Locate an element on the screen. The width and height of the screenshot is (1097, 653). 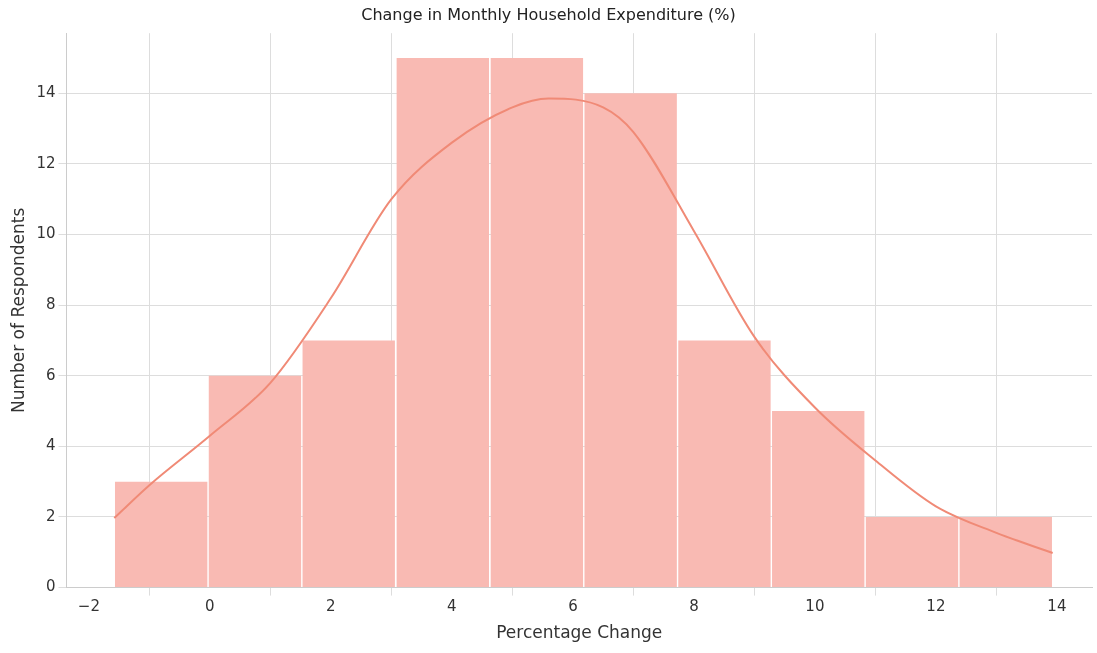
x-tick-label: 0 is located at coordinates (210, 606).